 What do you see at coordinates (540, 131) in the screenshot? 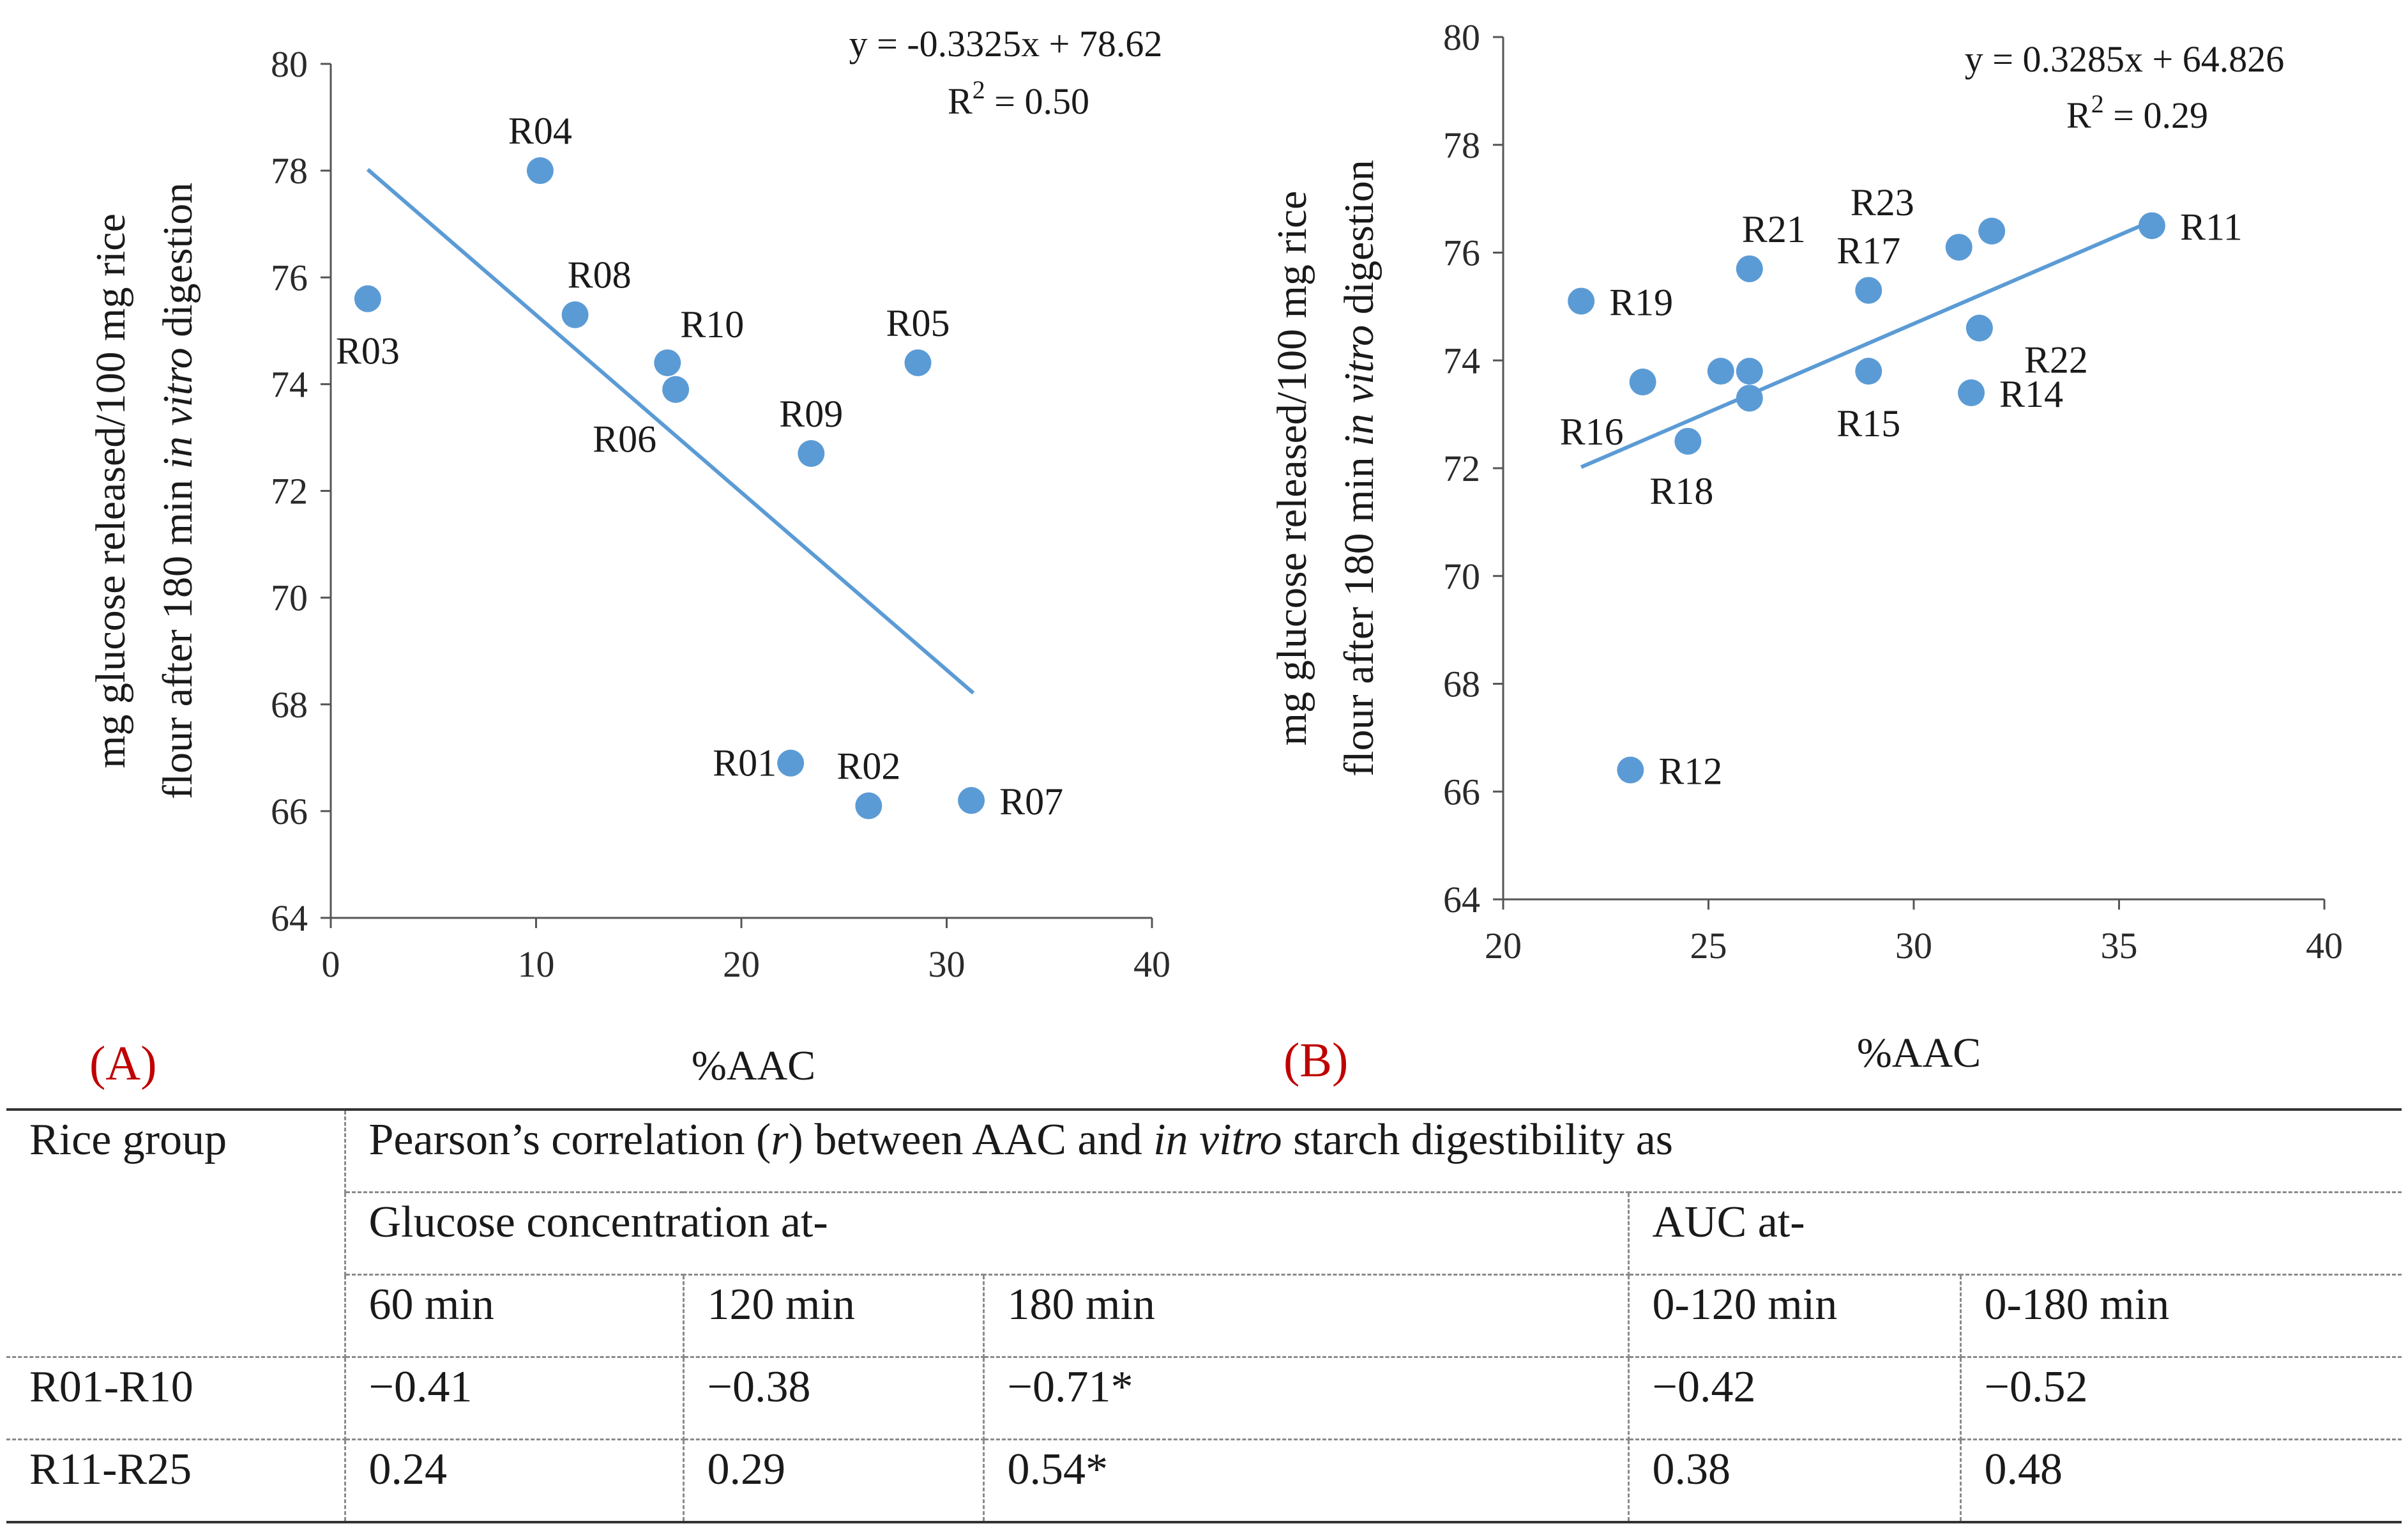
I see `point-label-r04: R04` at bounding box center [540, 131].